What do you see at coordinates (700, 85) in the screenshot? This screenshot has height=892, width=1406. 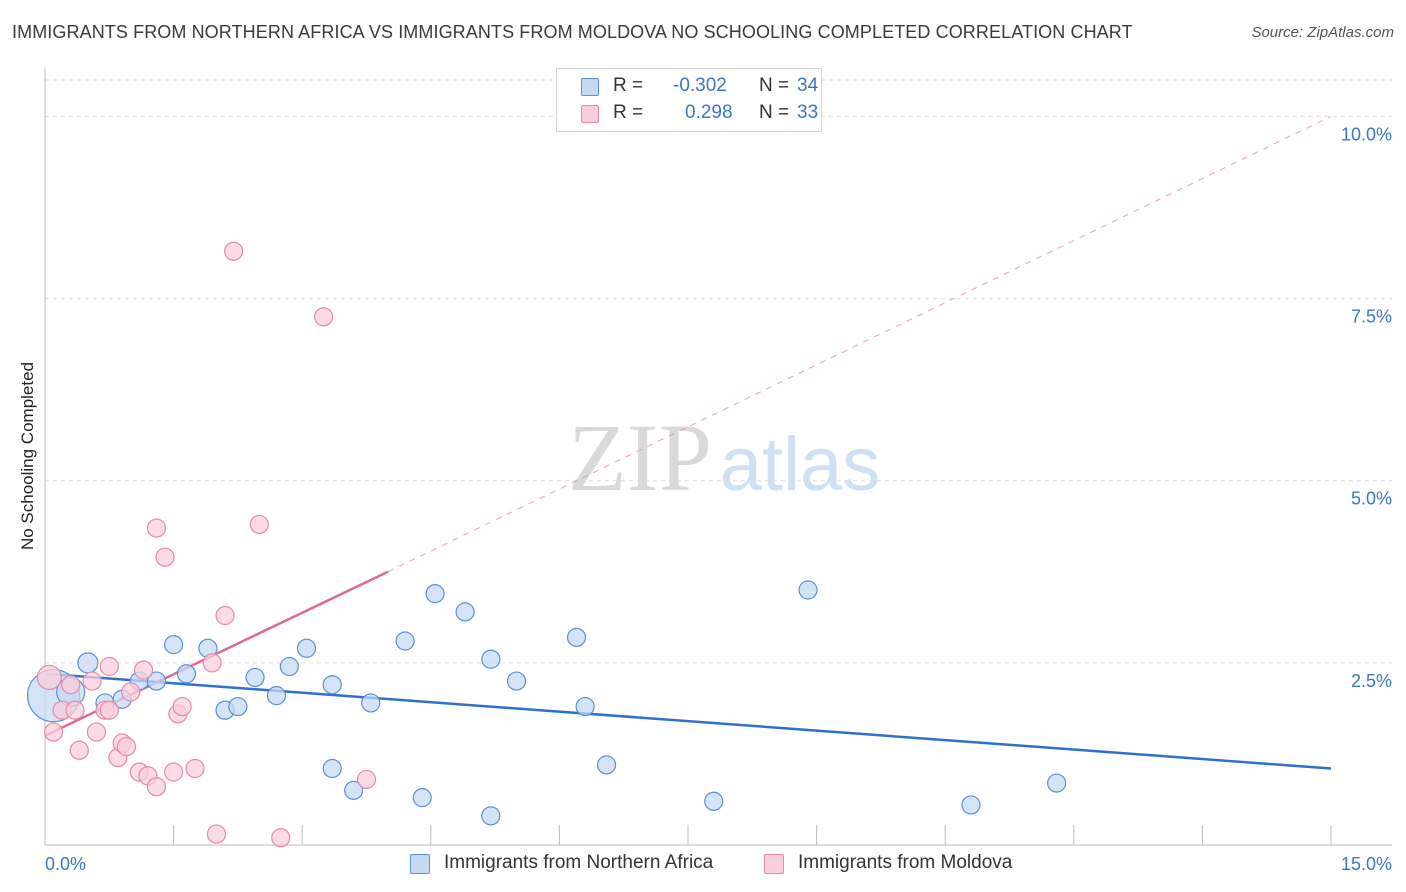 I see `legend-r-value: -0.302` at bounding box center [700, 85].